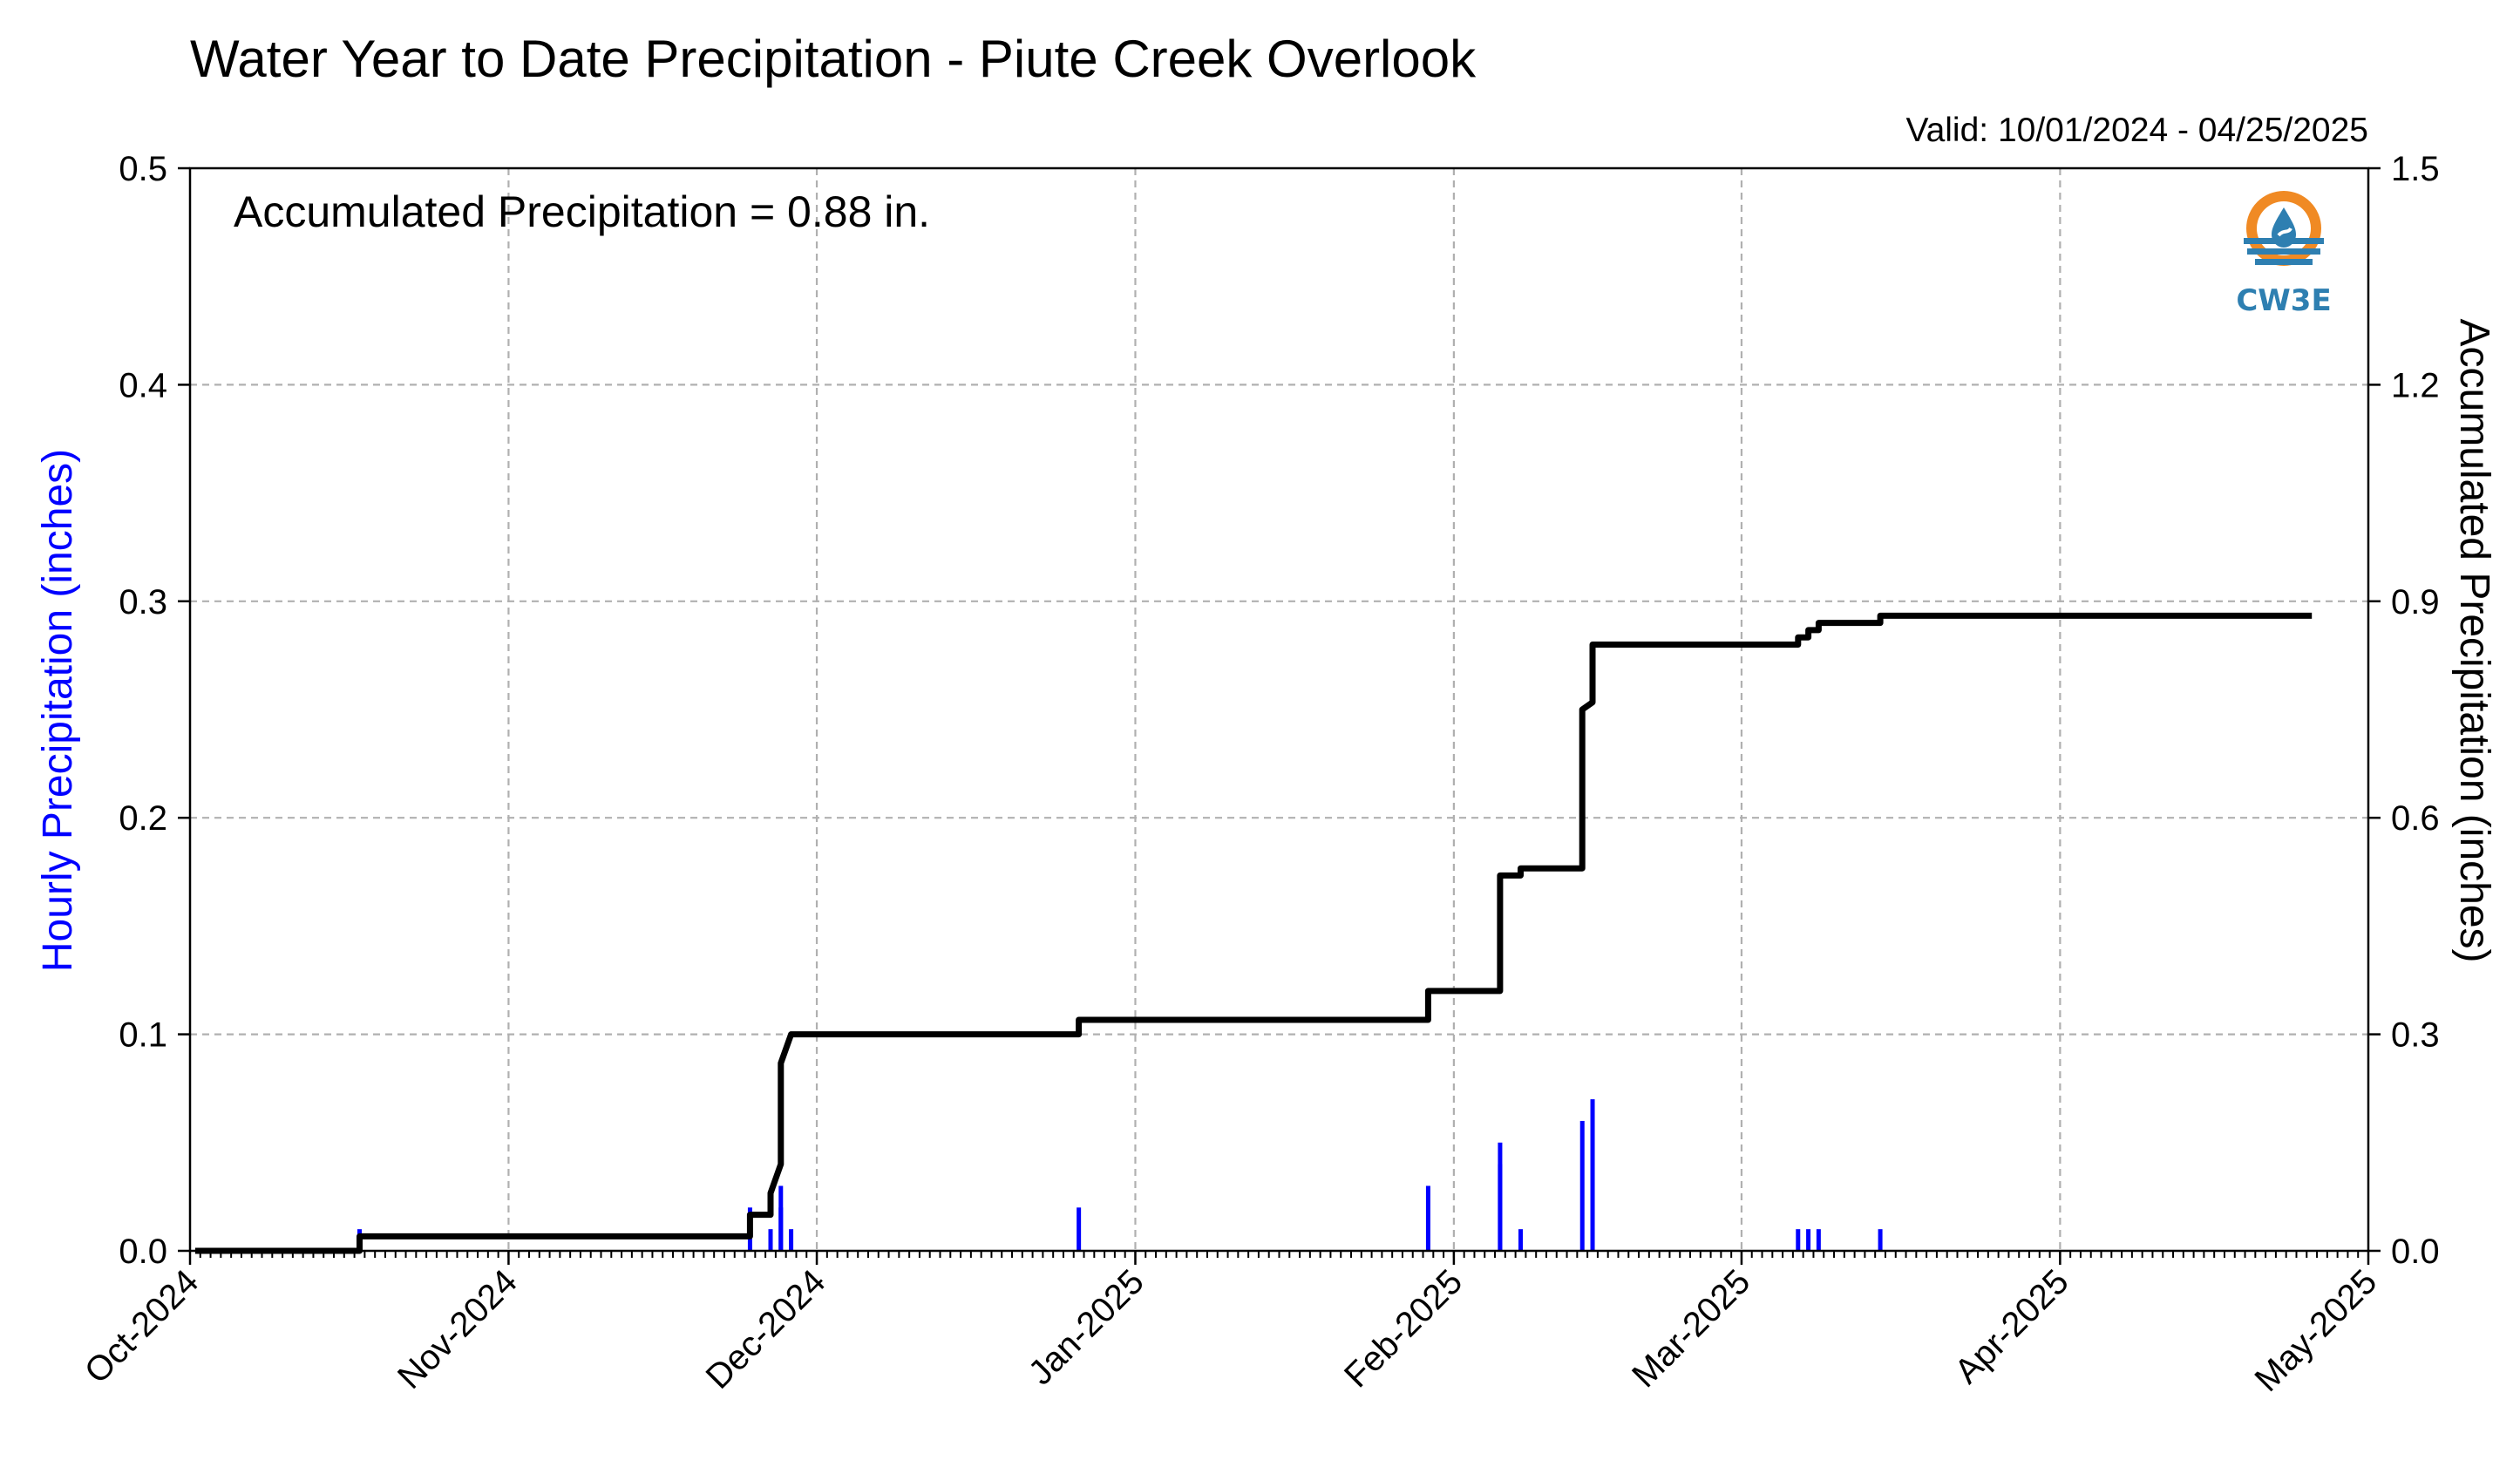 The height and width of the screenshot is (1467, 2520). What do you see at coordinates (2415, 1035) in the screenshot?
I see `y-right-tick-label: 0.3` at bounding box center [2415, 1035].